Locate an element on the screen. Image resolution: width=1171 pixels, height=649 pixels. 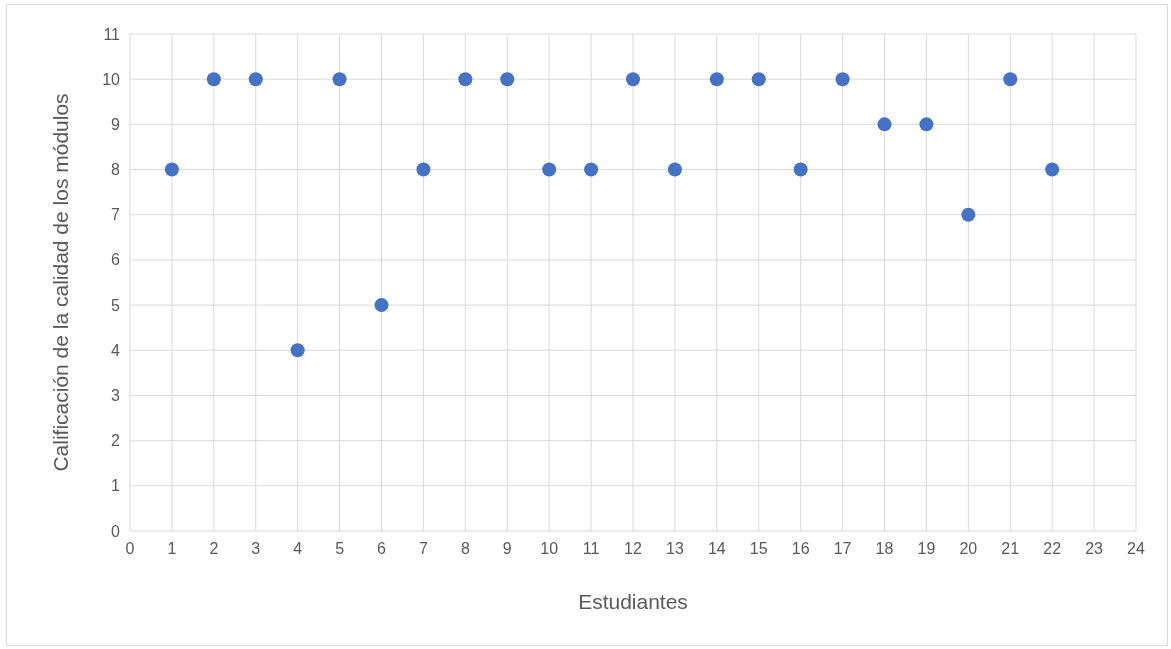
y-tick-label: 0 is located at coordinates (116, 531).